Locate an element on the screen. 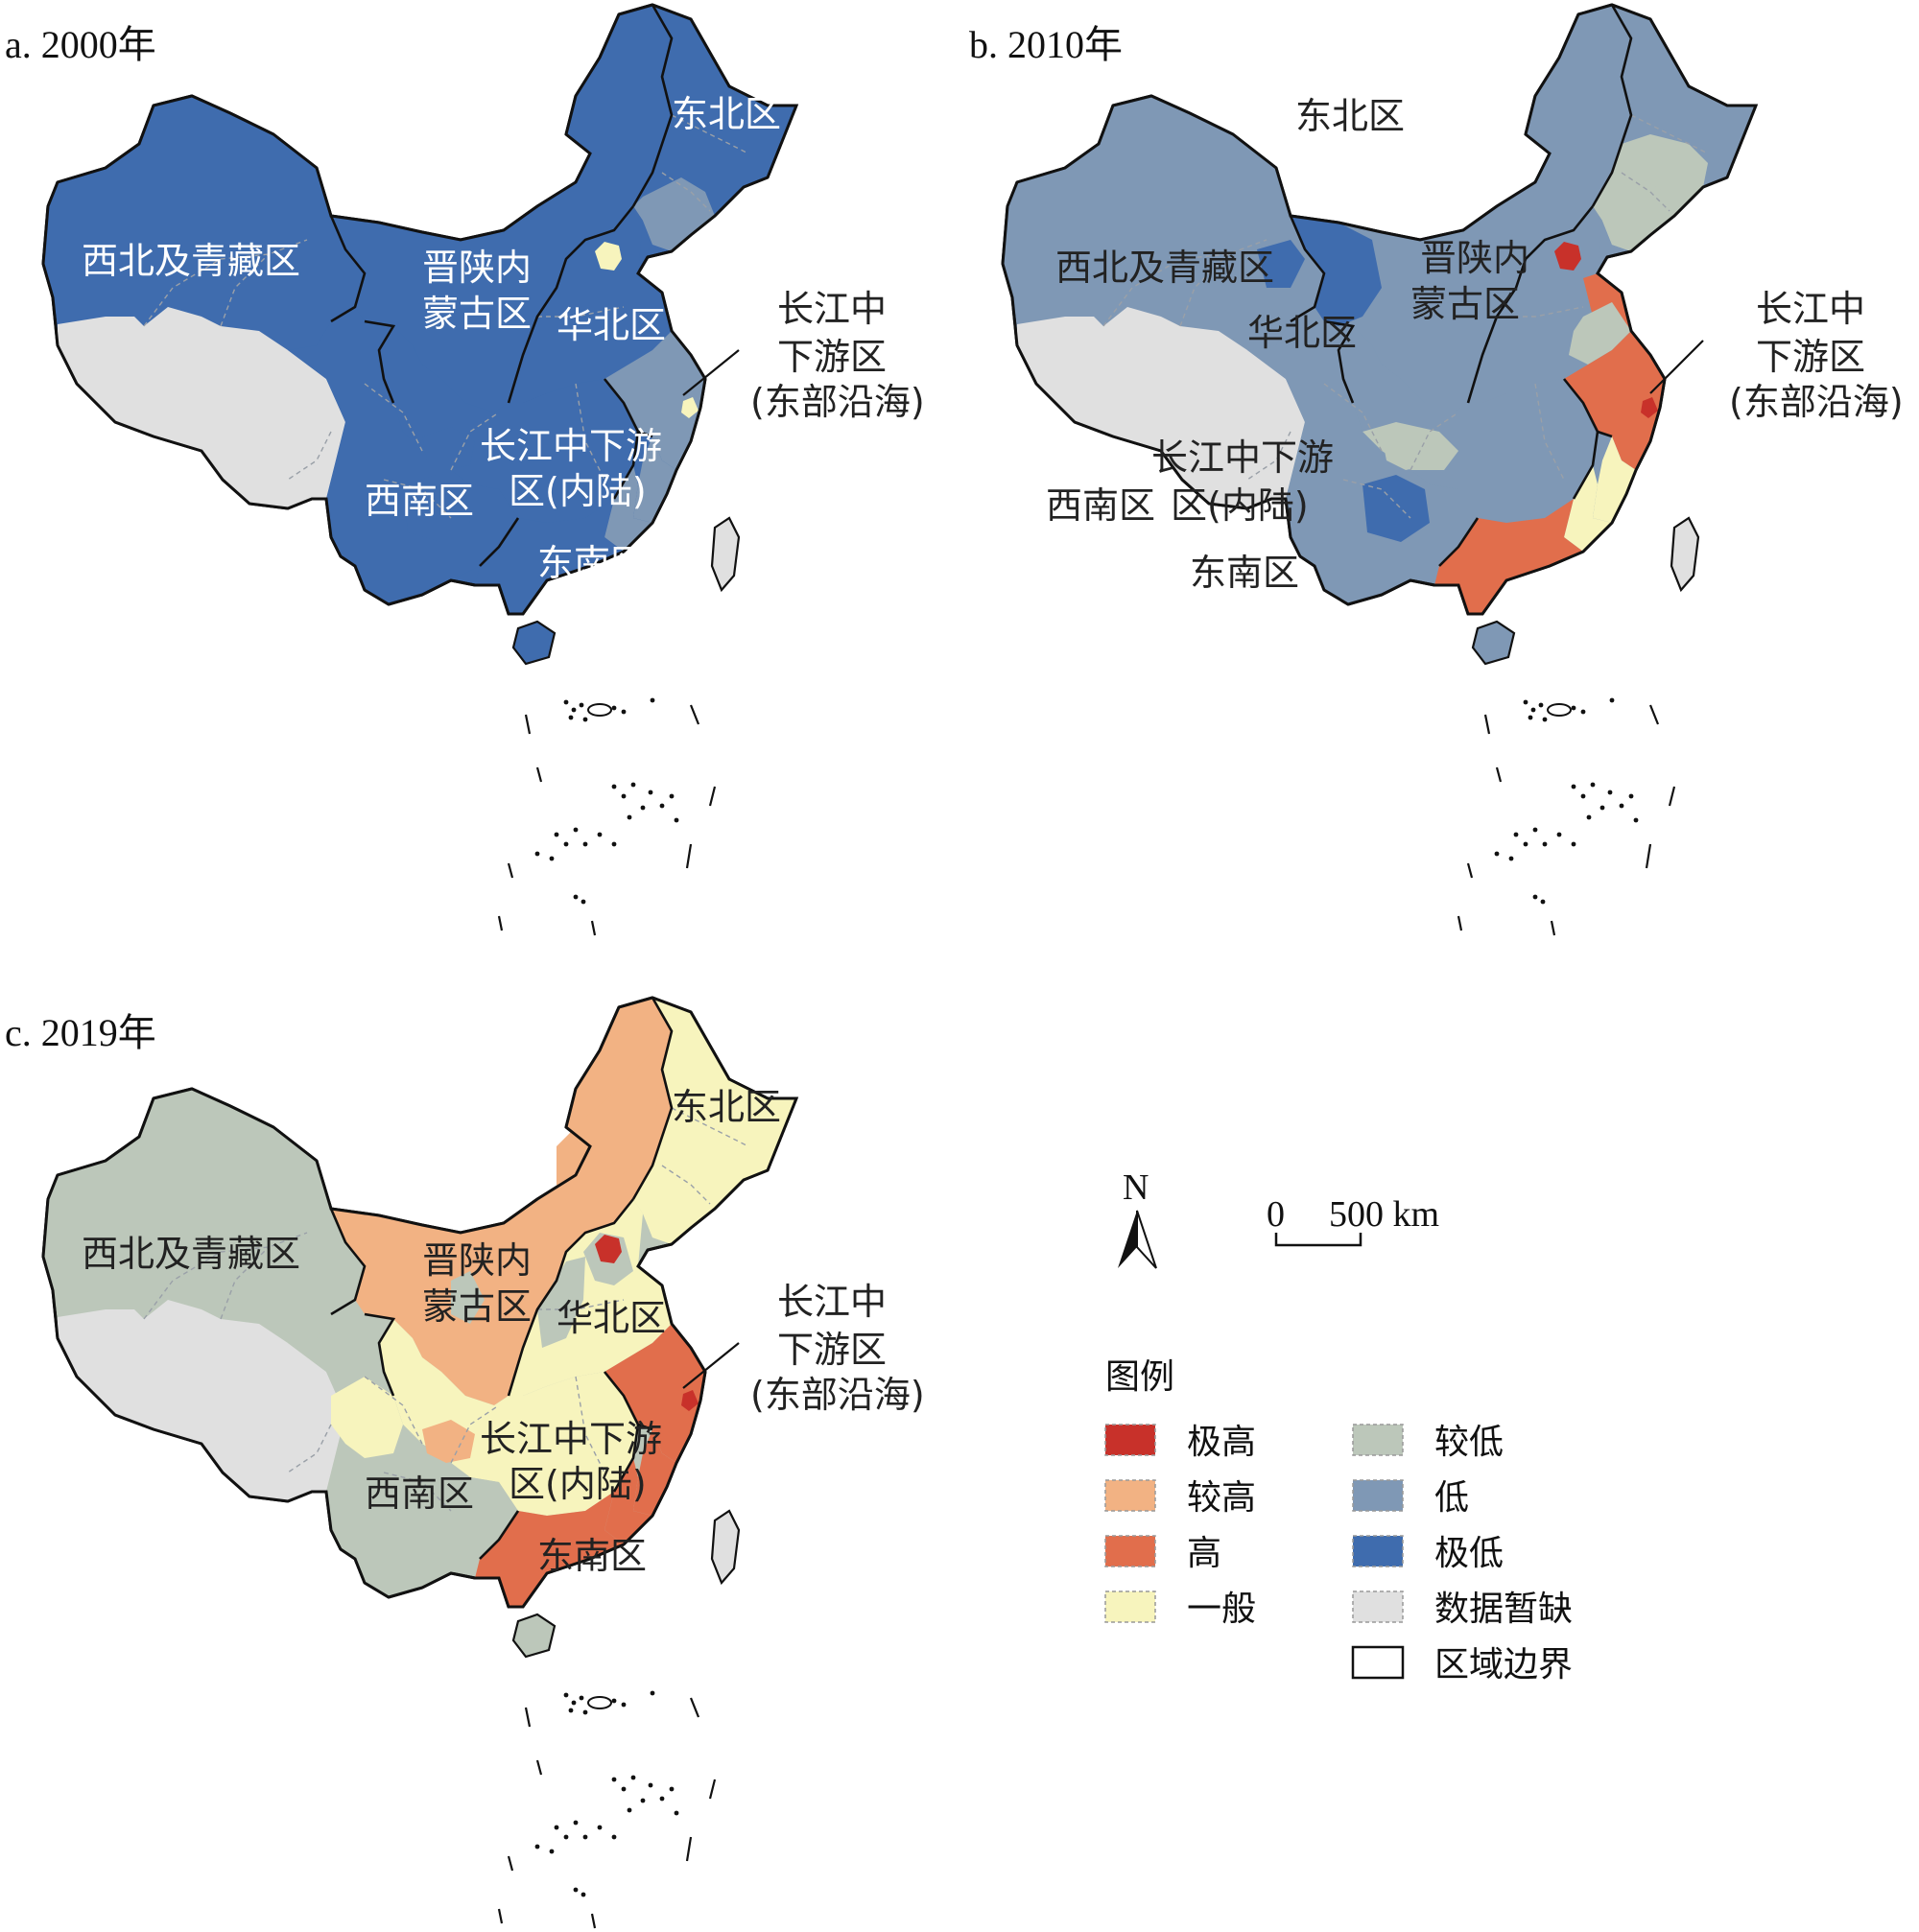  legend-label-boundary: 区域边界 is located at coordinates (1504, 1665).